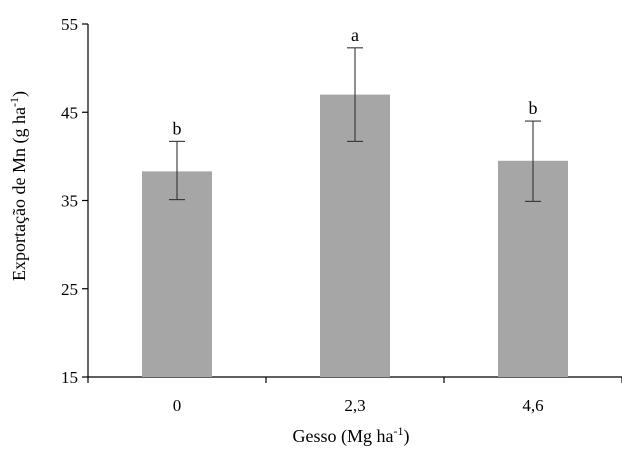 This screenshot has height=449, width=622. I want to click on y-tick-label: 25, so click(69, 289).